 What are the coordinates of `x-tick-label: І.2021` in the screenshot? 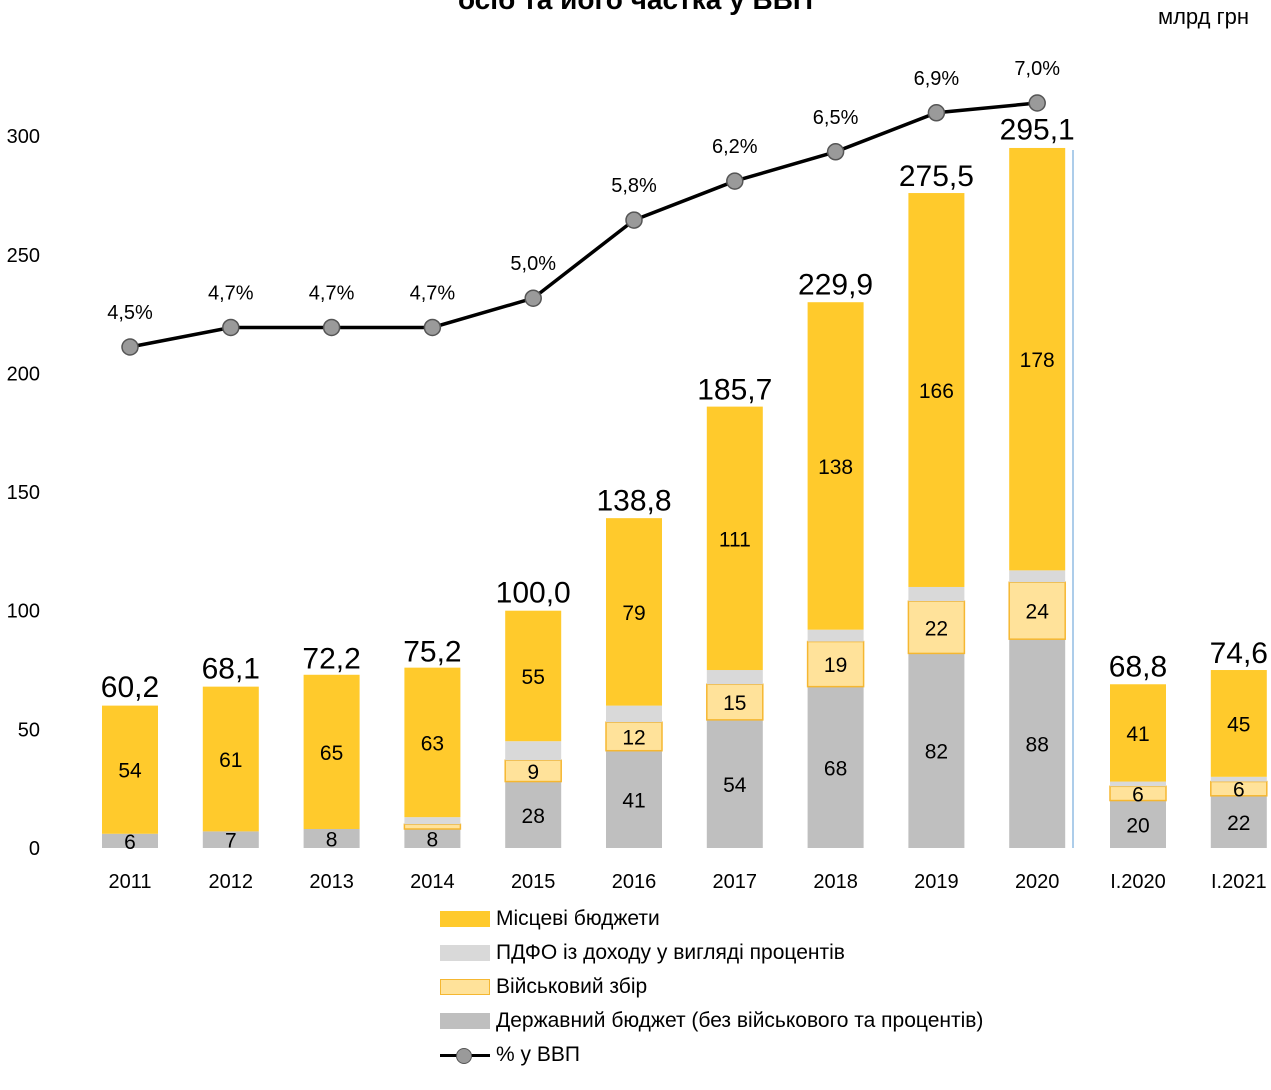 It's located at (1239, 882).